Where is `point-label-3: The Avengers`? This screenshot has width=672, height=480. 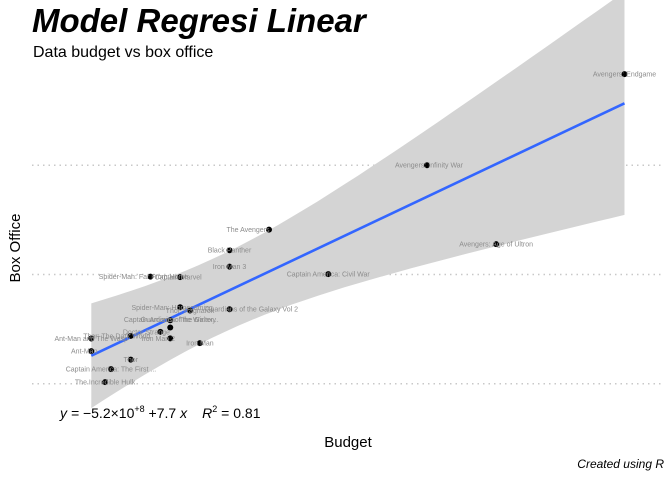 point-label-3: The Avengers is located at coordinates (248, 230).